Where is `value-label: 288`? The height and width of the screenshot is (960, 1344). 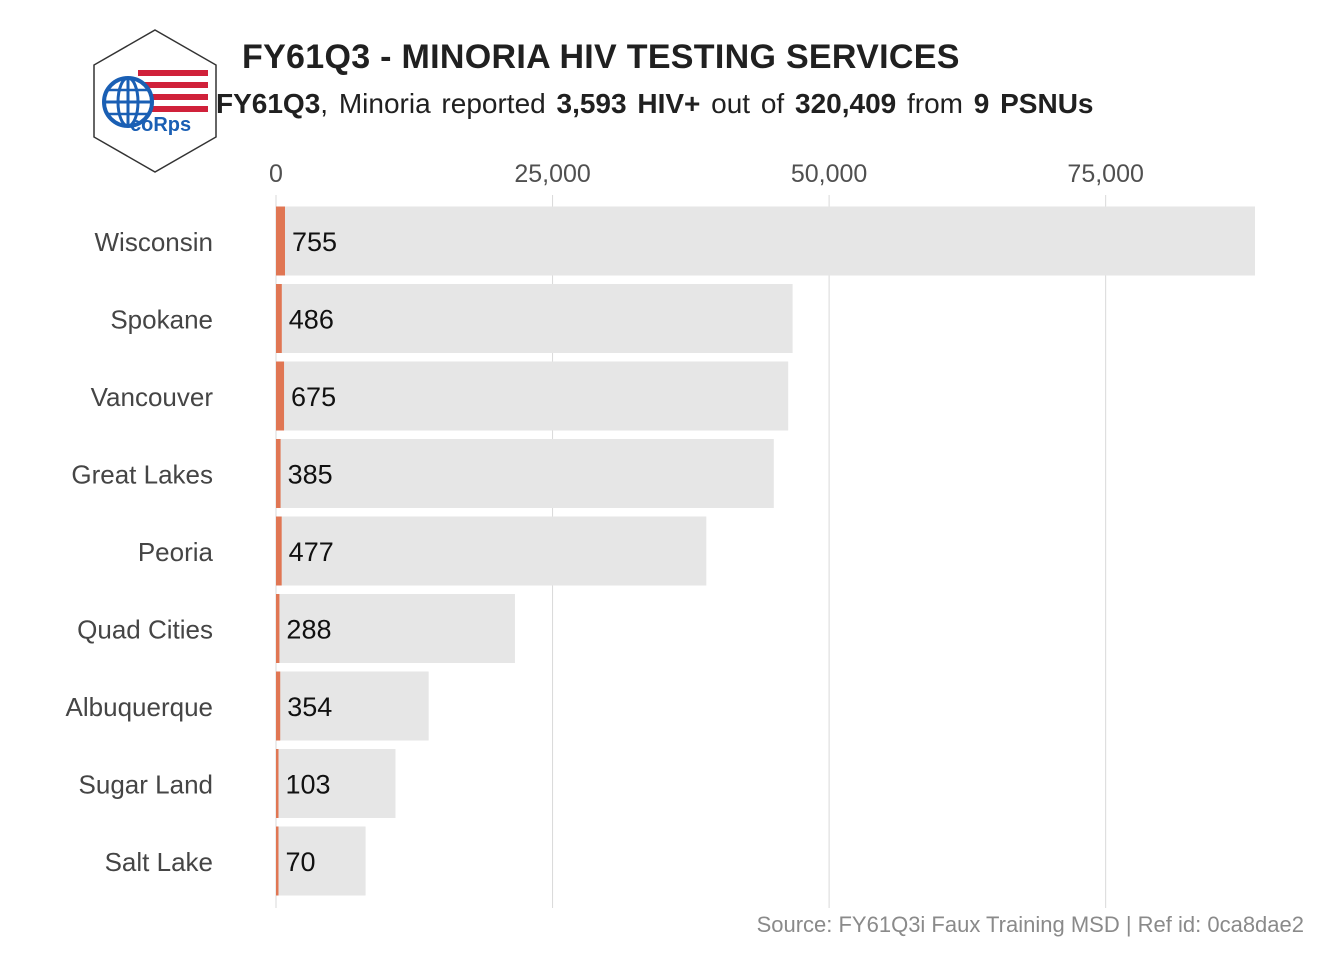 value-label: 288 is located at coordinates (308, 630).